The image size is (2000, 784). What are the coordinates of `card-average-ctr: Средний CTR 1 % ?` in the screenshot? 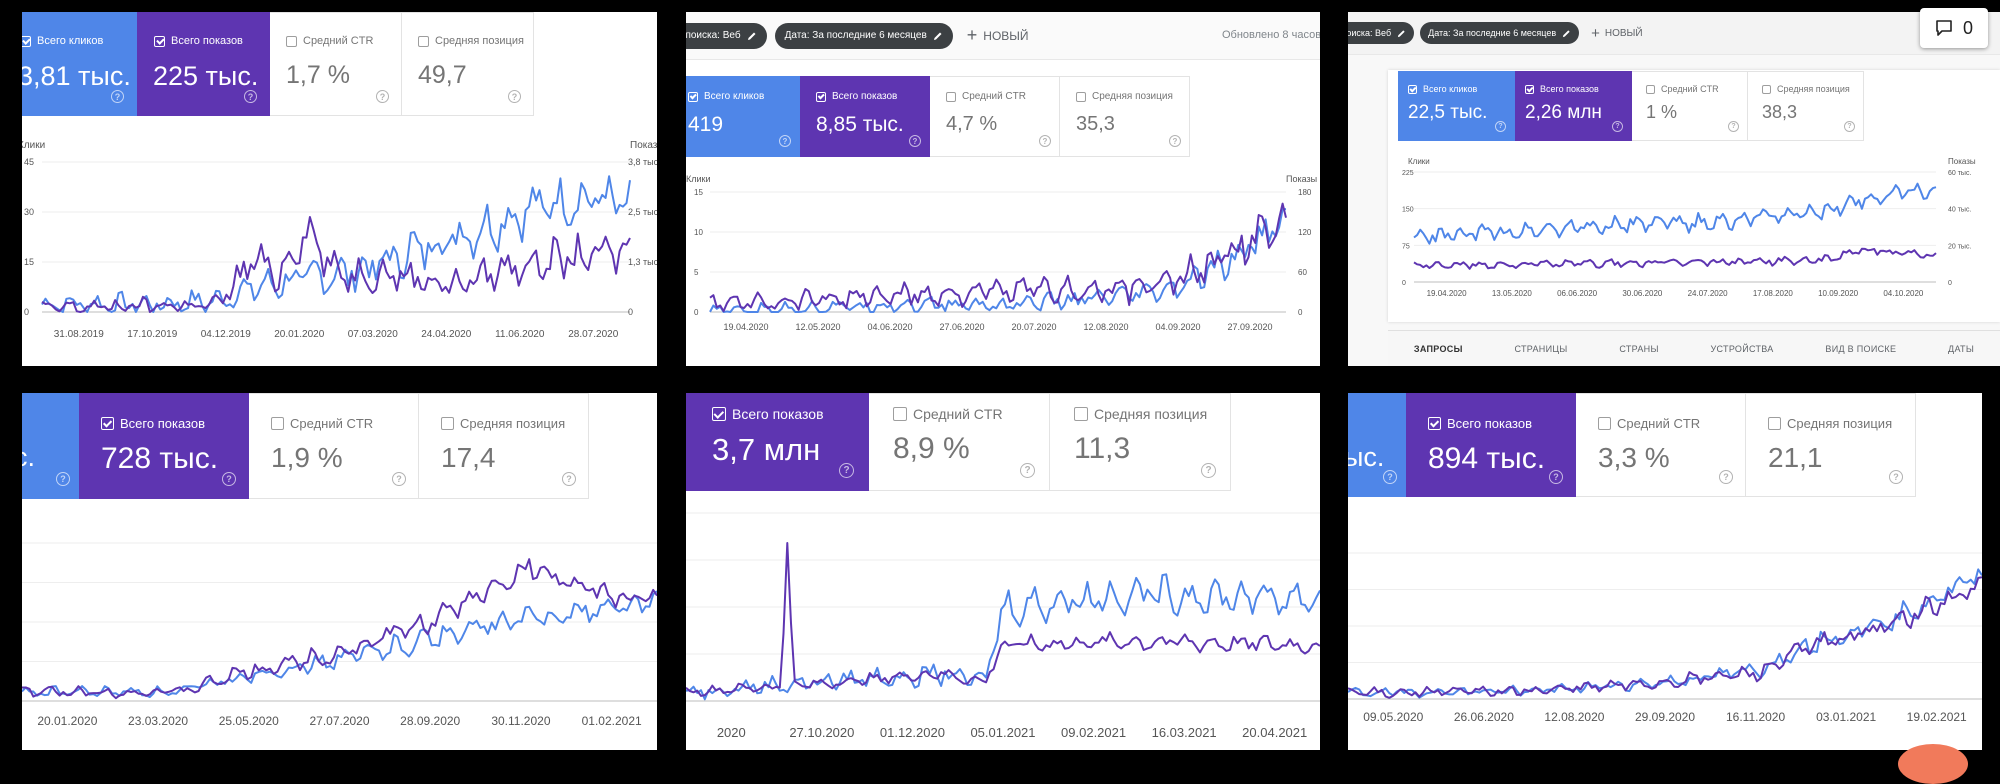 It's located at (1690, 106).